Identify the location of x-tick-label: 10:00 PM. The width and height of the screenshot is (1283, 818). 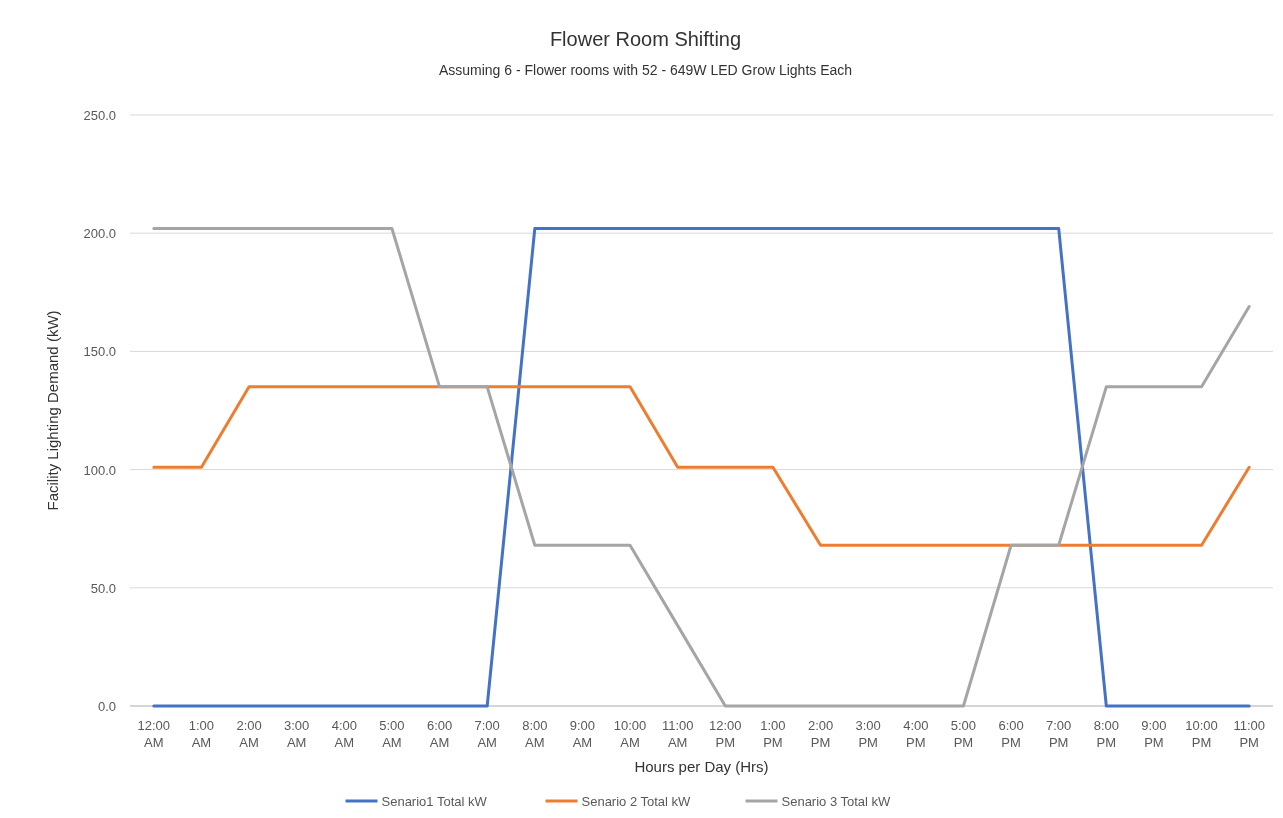
(1201, 734).